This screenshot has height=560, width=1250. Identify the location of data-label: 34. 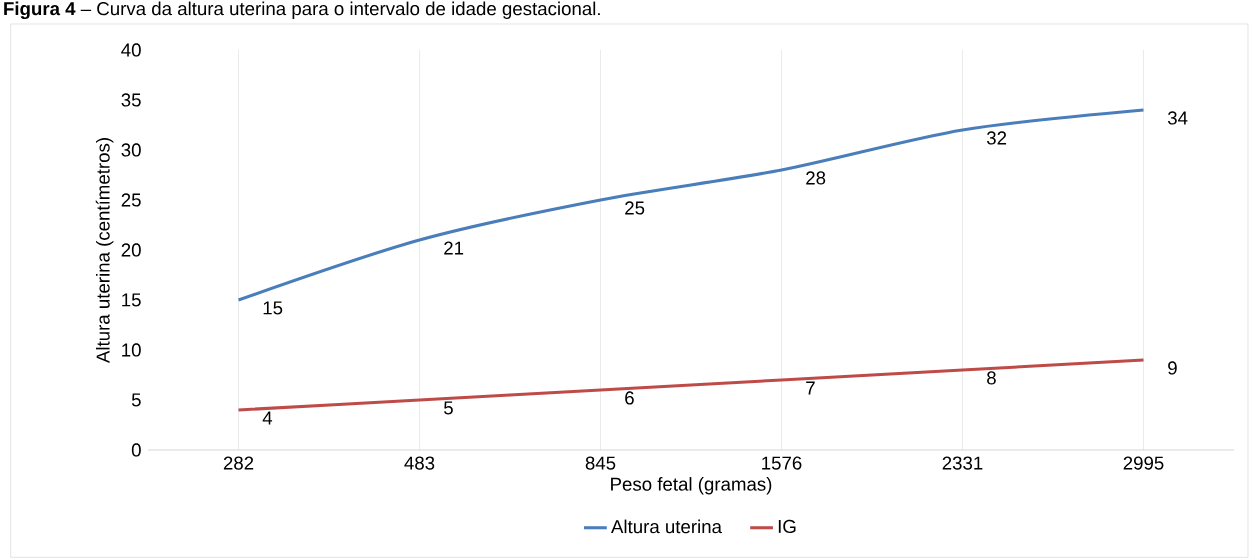
(1177, 118).